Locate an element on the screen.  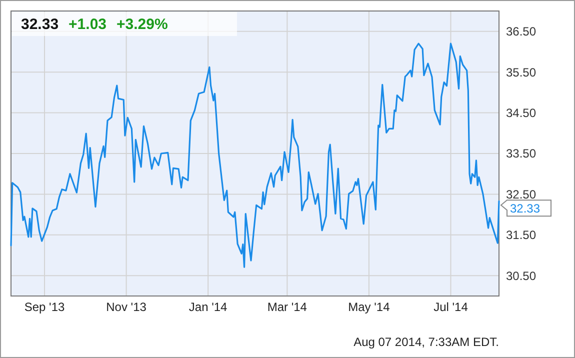
value-callout: 32.33 is located at coordinates (526, 208).